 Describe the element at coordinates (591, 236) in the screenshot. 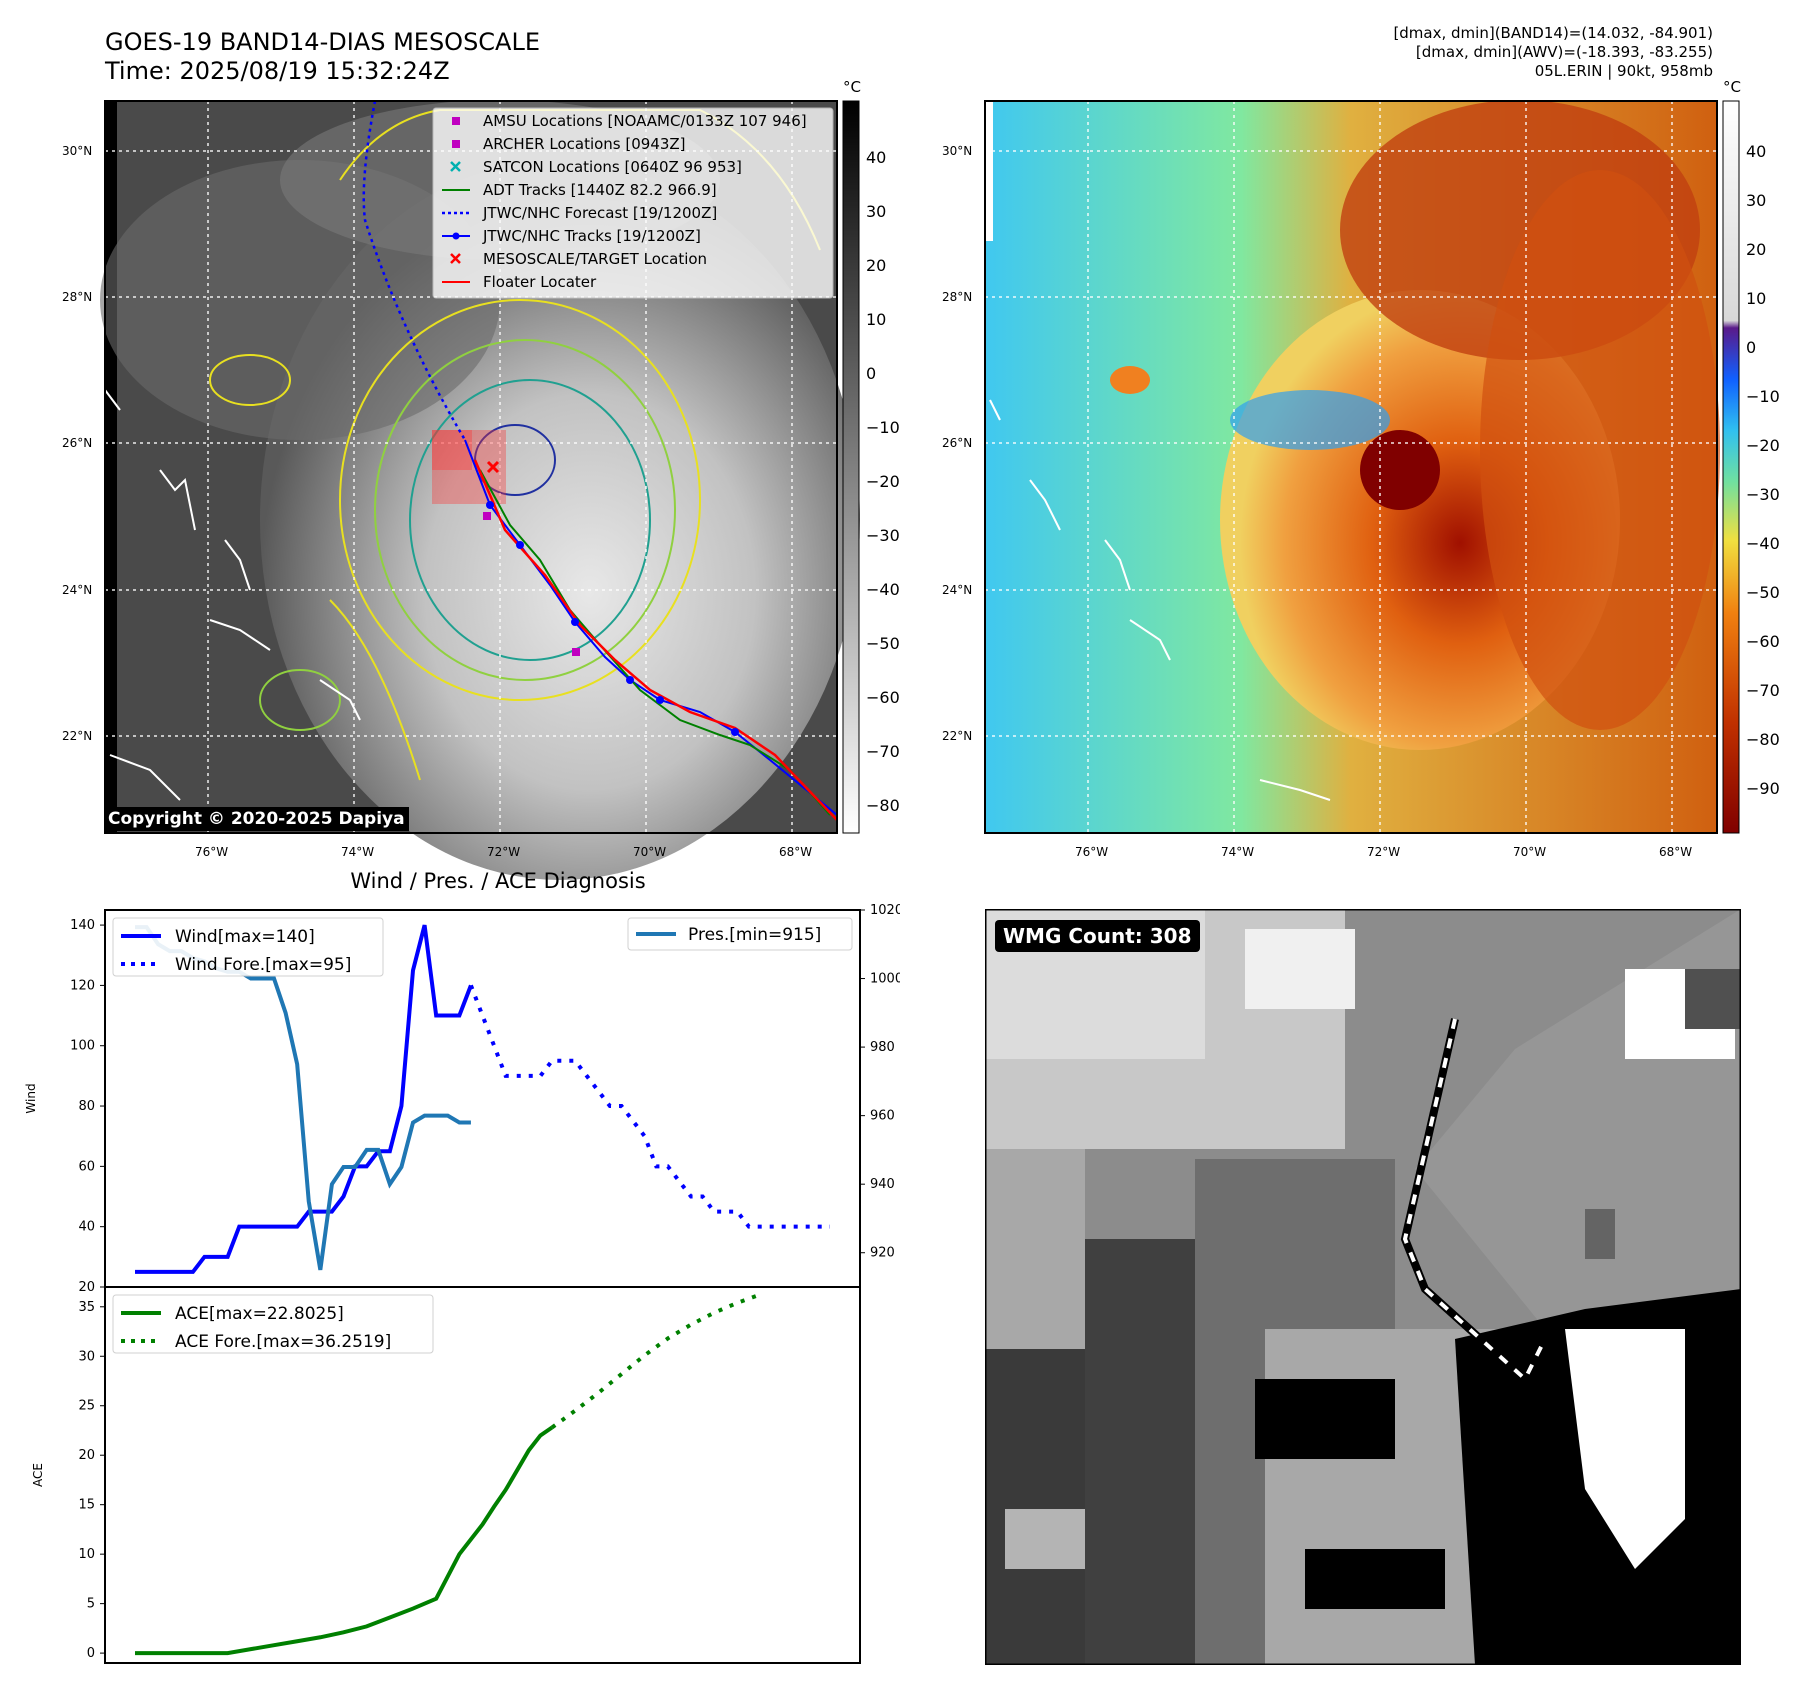

I see `legend-tracks: JTWC/NHC Tracks [19/1200Z]` at that location.